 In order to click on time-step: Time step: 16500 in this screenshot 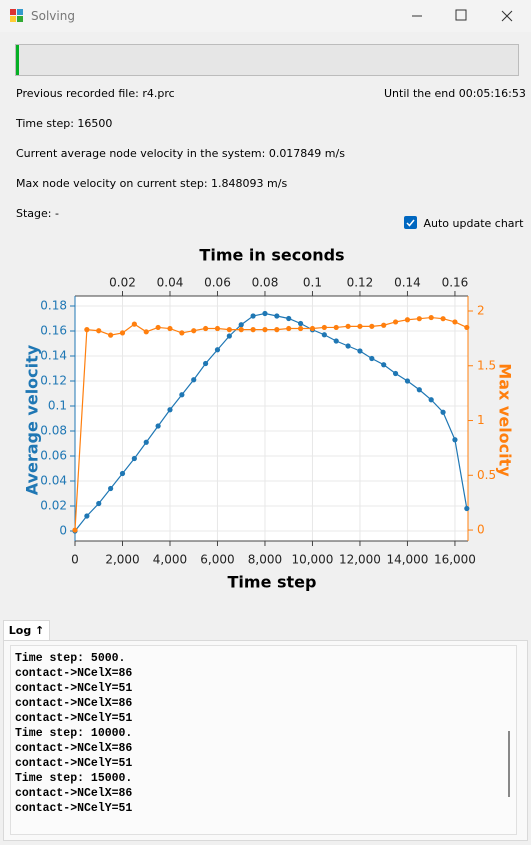, I will do `click(64, 123)`.